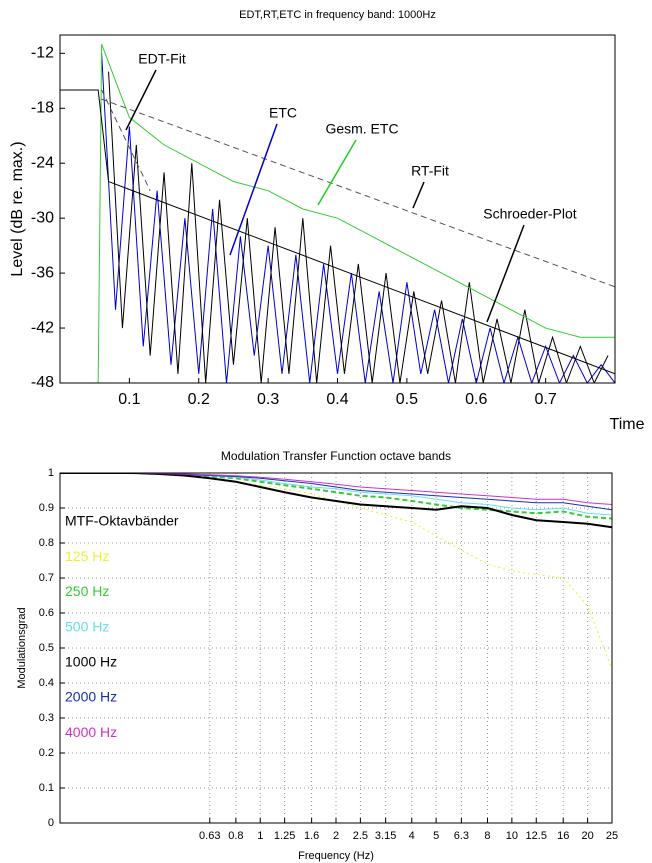 This screenshot has height=863, width=652. What do you see at coordinates (461, 836) in the screenshot?
I see `x-tick-label: 6.3` at bounding box center [461, 836].